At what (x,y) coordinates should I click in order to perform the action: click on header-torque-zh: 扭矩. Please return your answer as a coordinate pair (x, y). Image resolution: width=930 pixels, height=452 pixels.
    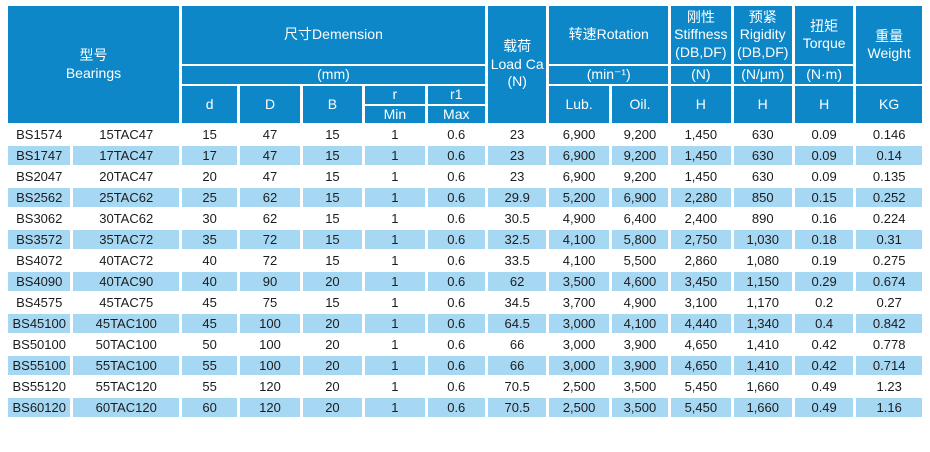
    Looking at the image, I should click on (824, 25).